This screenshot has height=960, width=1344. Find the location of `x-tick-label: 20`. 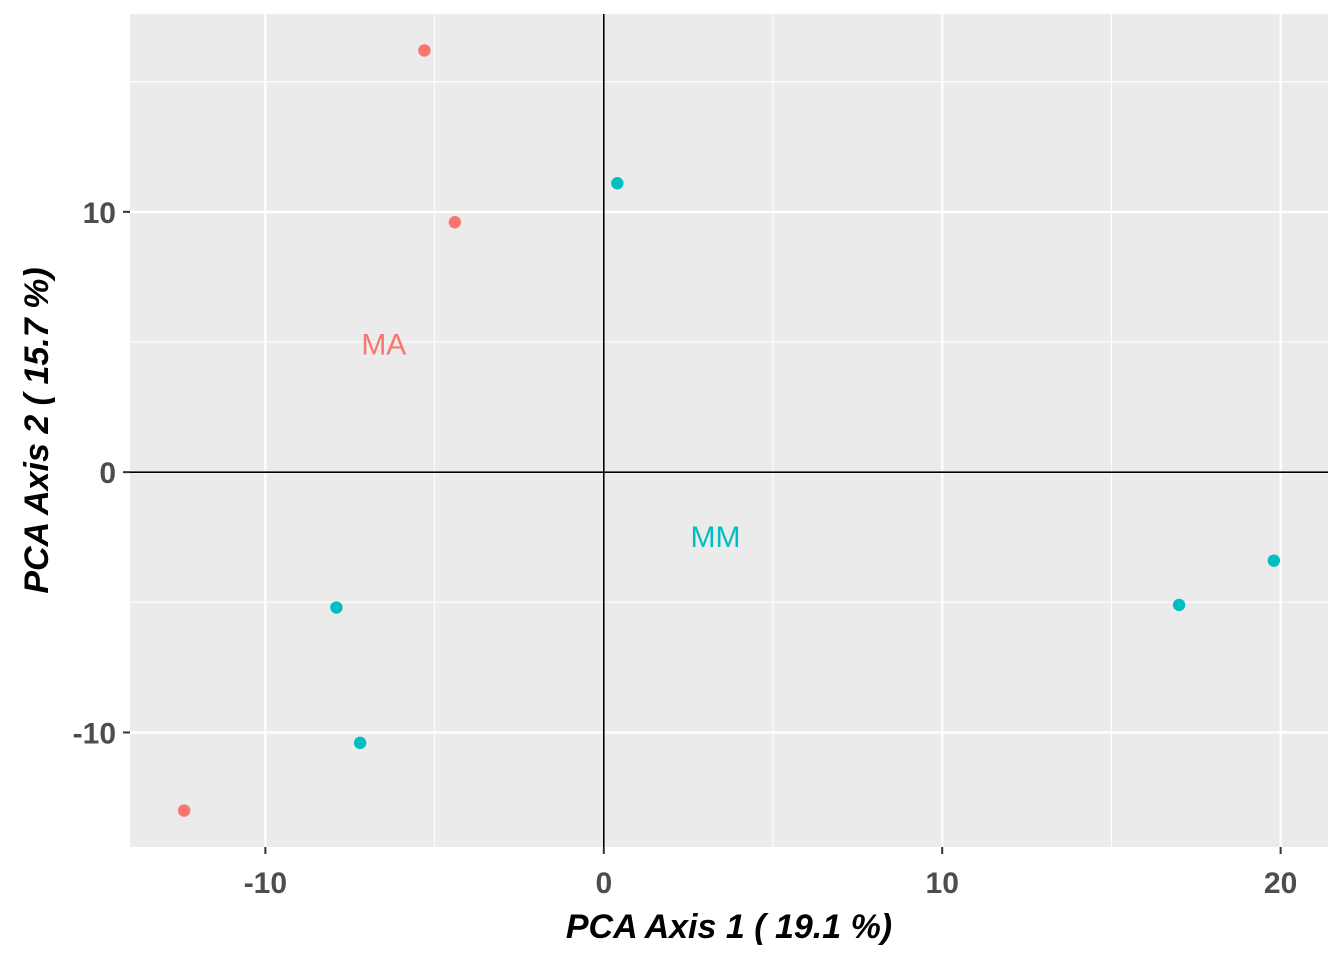

x-tick-label: 20 is located at coordinates (1280, 883).